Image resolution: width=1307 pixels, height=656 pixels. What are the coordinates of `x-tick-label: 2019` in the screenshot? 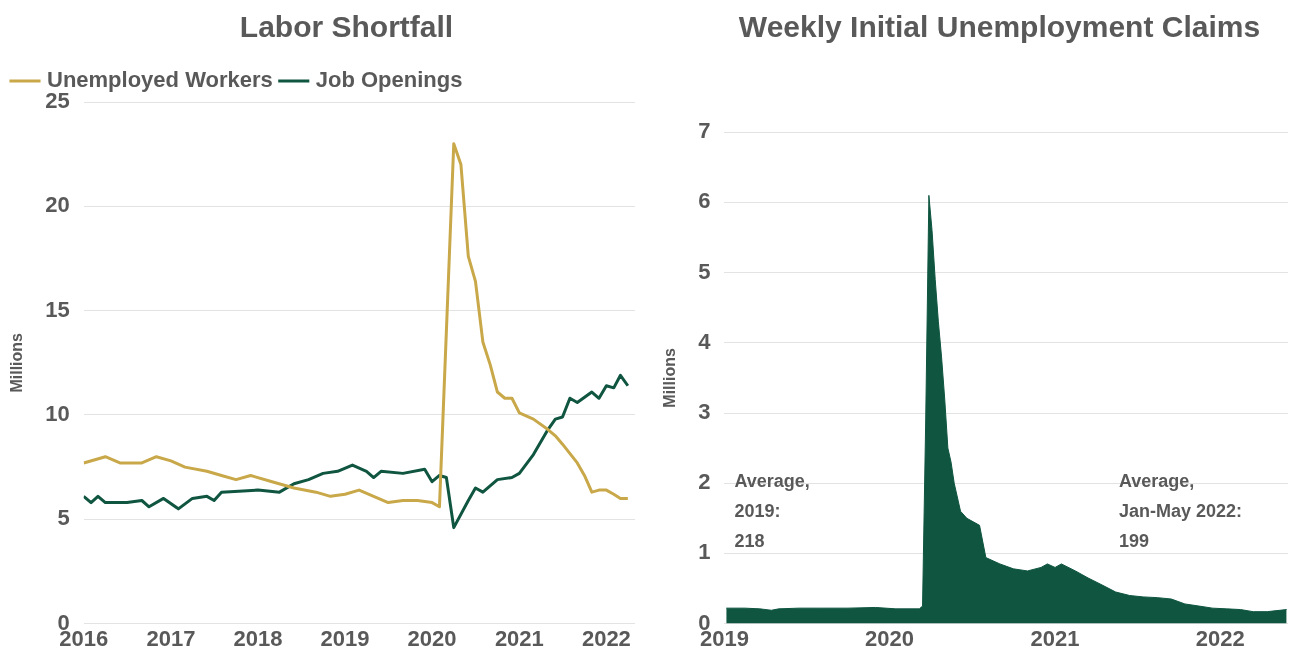 It's located at (345, 638).